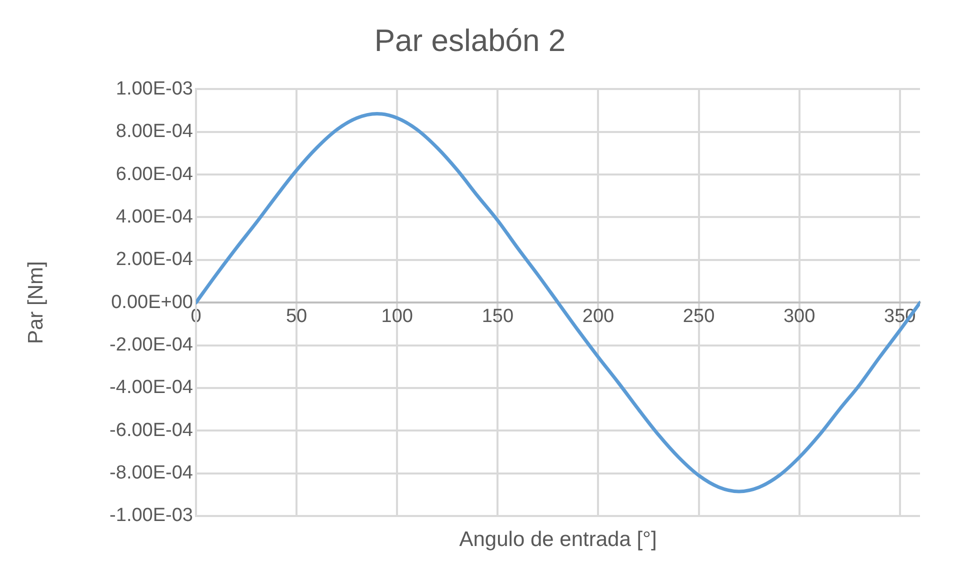 This screenshot has width=956, height=578. What do you see at coordinates (698, 317) in the screenshot?
I see `x-tick-label: 250` at bounding box center [698, 317].